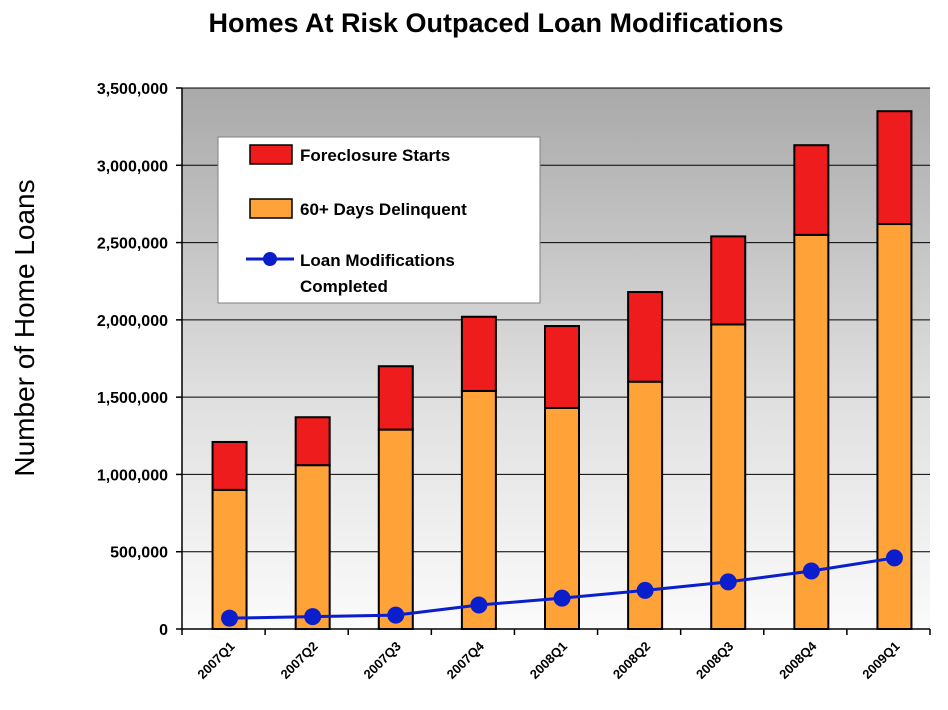 The height and width of the screenshot is (710, 948). Describe the element at coordinates (132, 398) in the screenshot. I see `y-tick-label-1500000: 1,500,000` at that location.